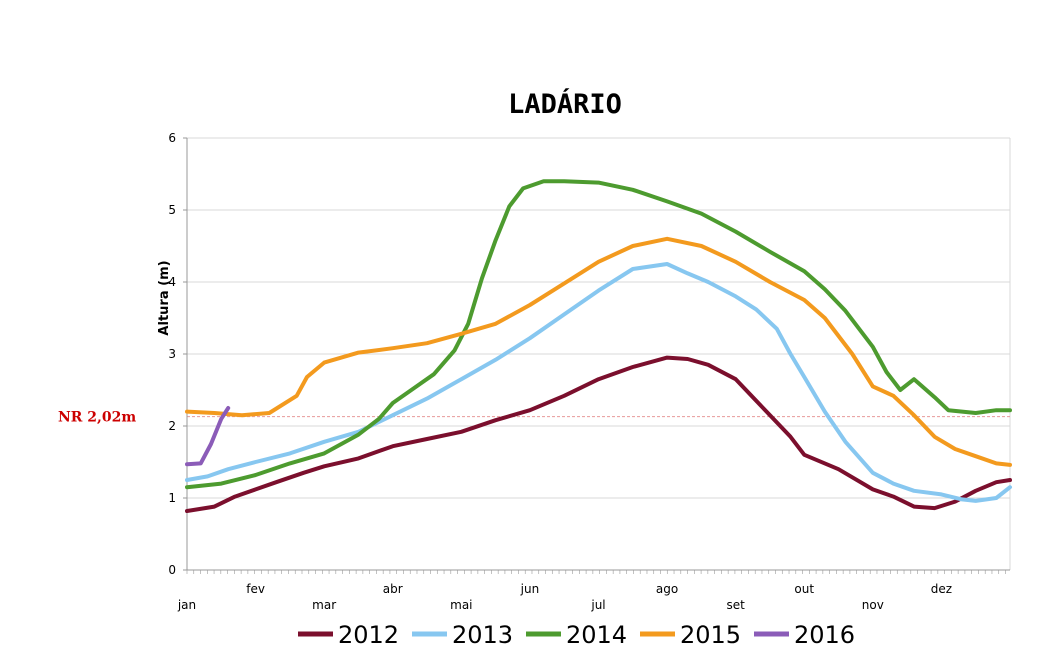 The image size is (1063, 663). What do you see at coordinates (597, 605) in the screenshot?
I see `x-tick-label: jul` at bounding box center [597, 605].